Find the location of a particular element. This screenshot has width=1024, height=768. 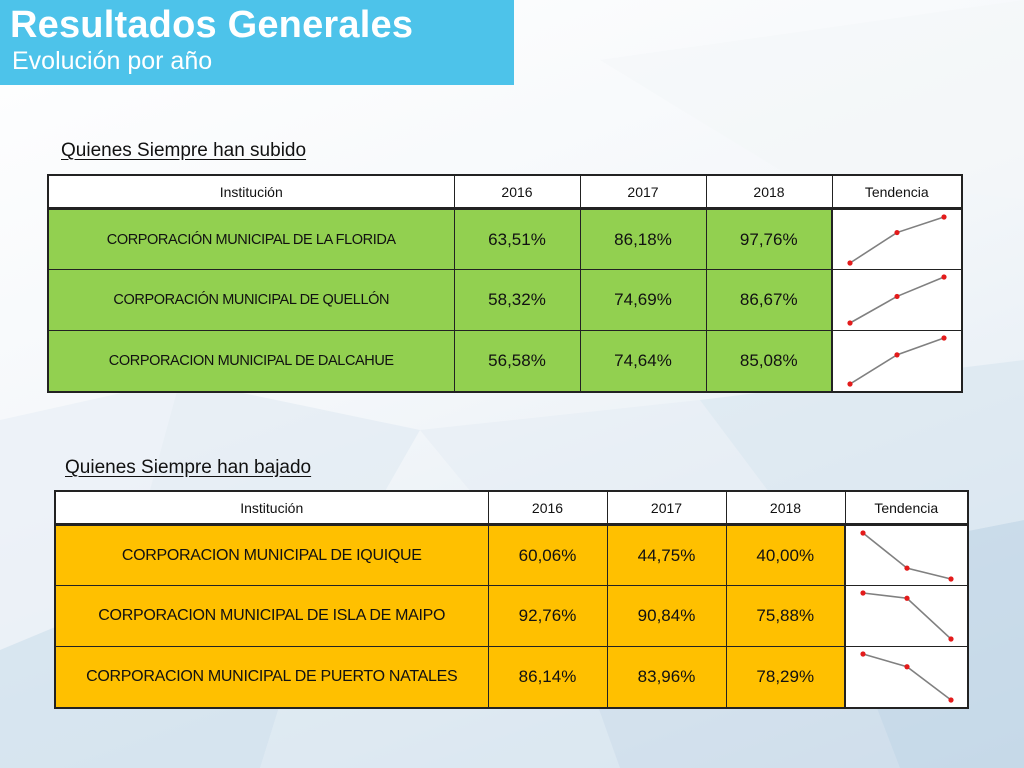

value-2018-cell: 85,08% is located at coordinates (769, 361).